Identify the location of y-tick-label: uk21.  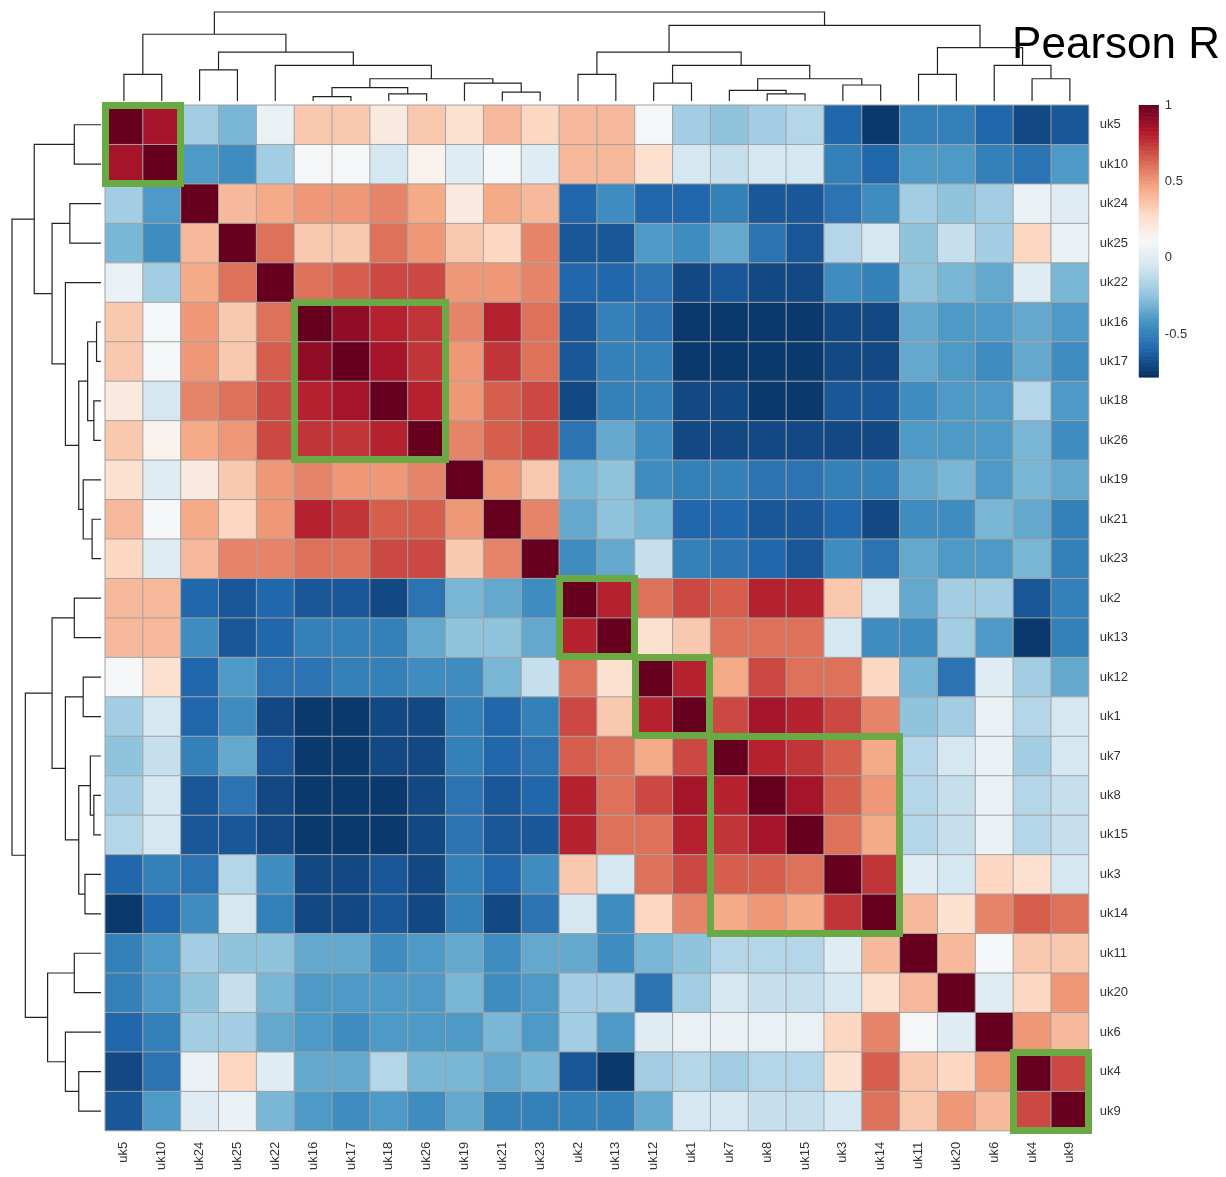
(1114, 518).